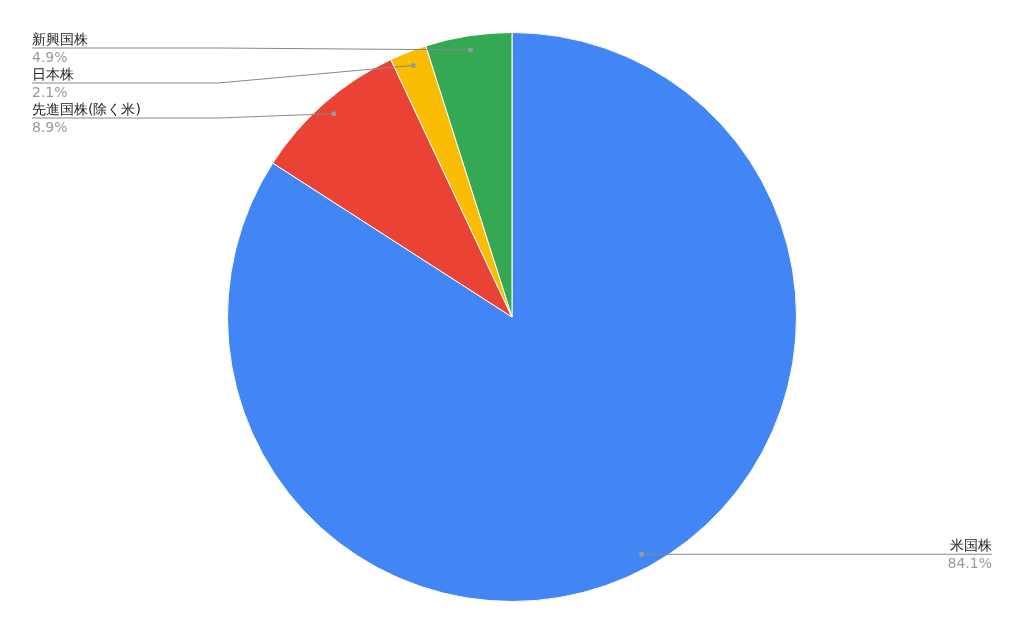  Describe the element at coordinates (50, 92) in the screenshot. I see `data-label: 2.1%` at that location.